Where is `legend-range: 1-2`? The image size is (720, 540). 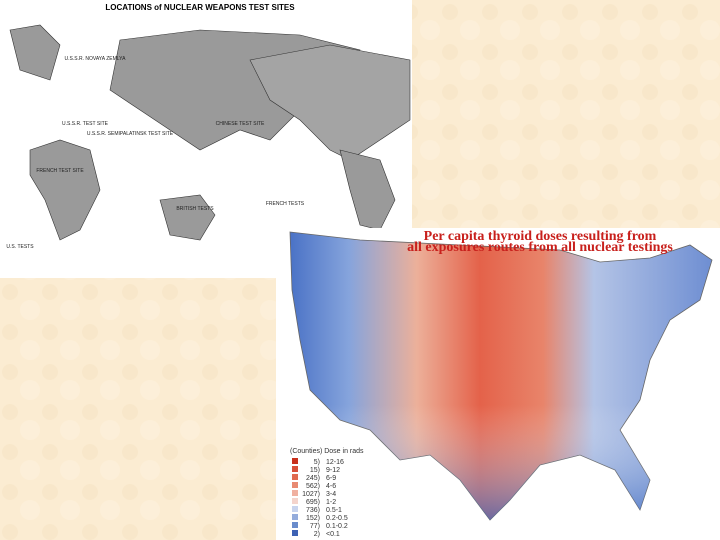
legend-range: 1-2 is located at coordinates (331, 502).